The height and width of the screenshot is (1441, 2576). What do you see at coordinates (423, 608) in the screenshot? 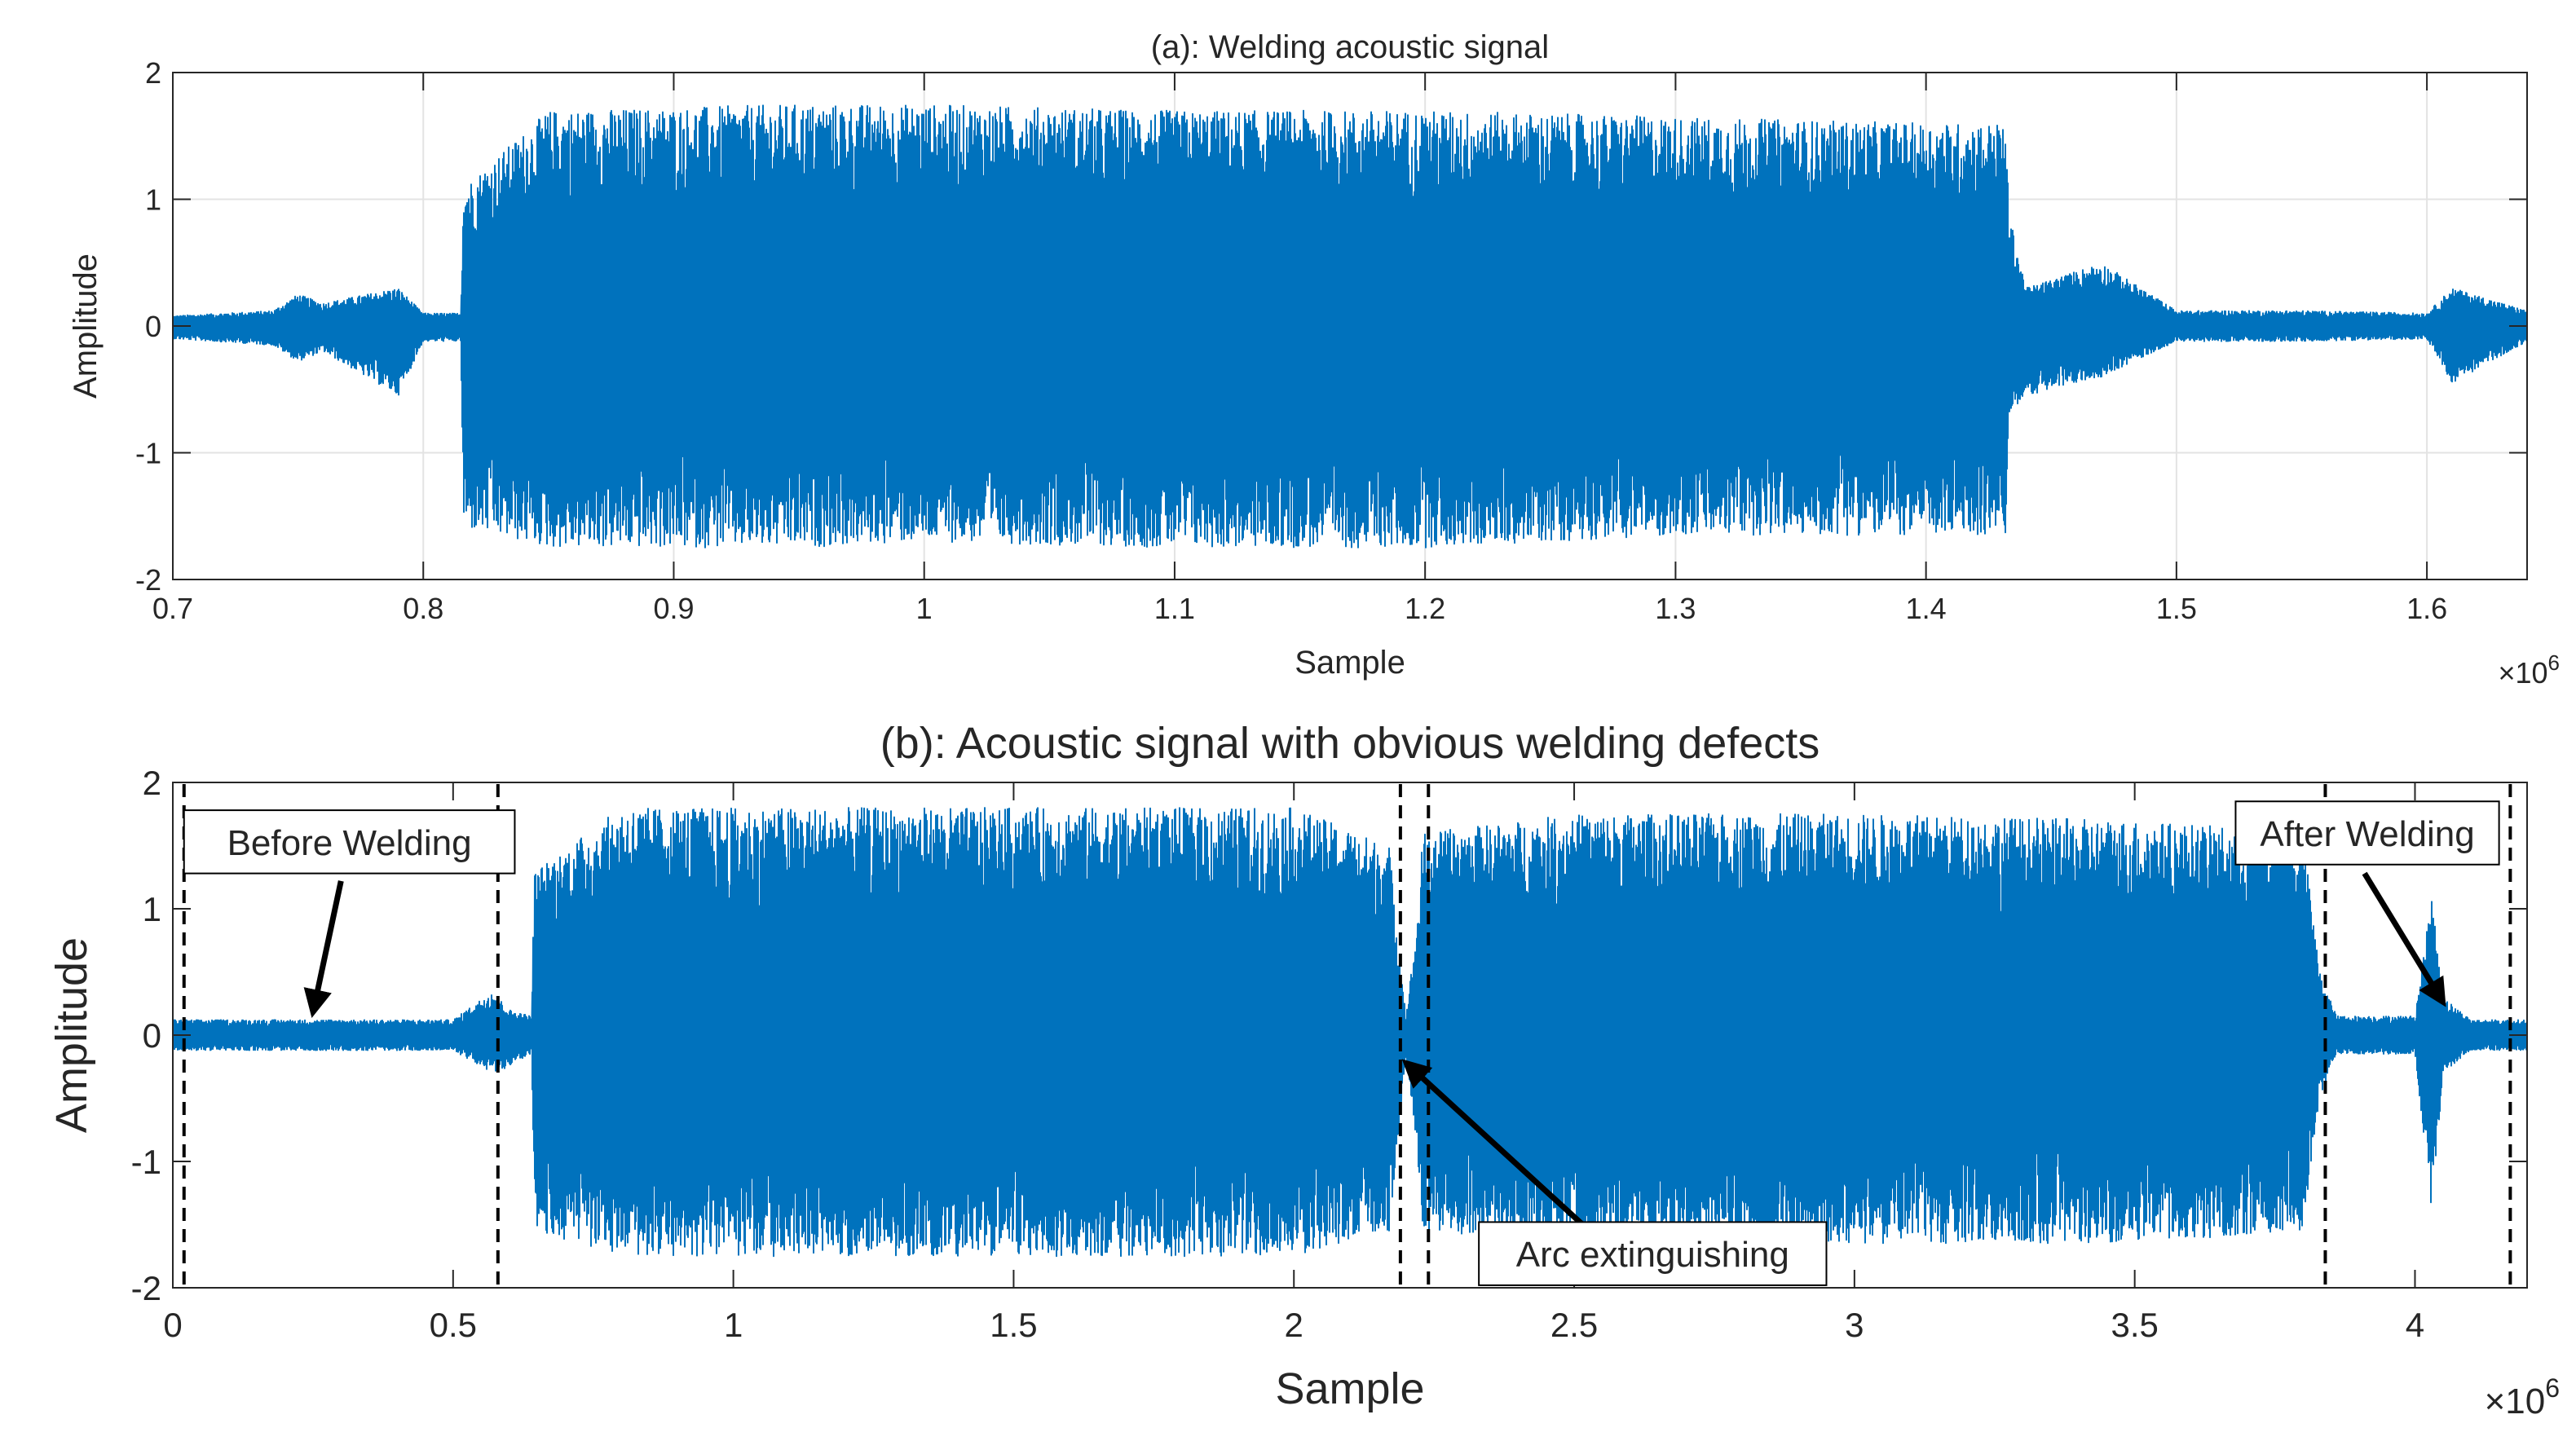
I see `x-tick-label: 0.8` at bounding box center [423, 608].